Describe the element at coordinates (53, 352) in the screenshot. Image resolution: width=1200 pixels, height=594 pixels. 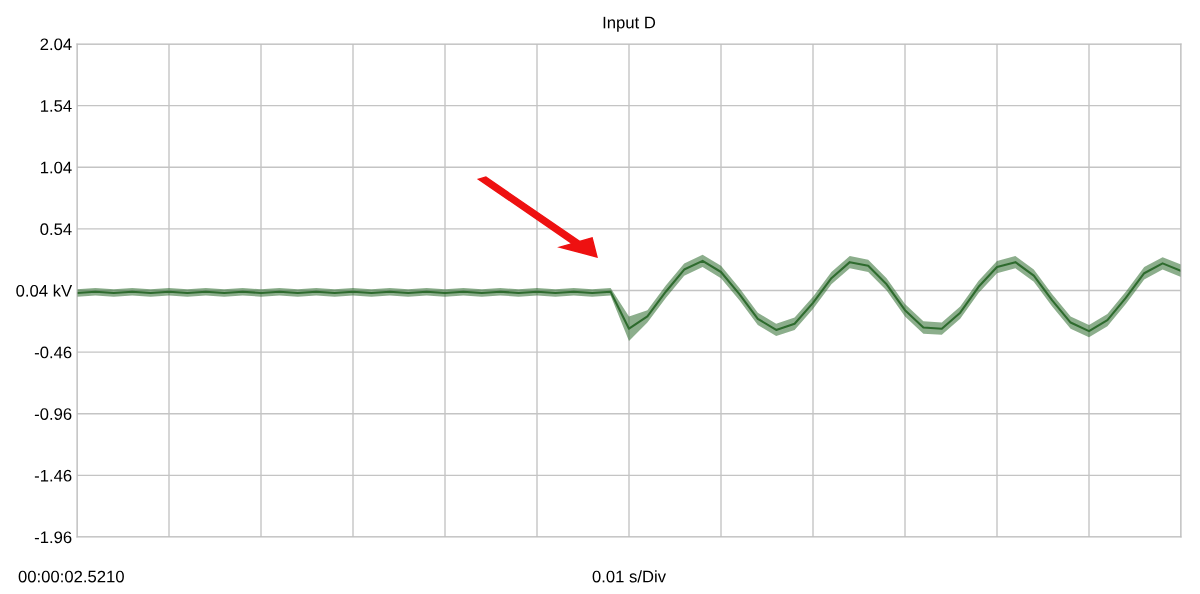
I see `y-tick-label: -0.46` at that location.